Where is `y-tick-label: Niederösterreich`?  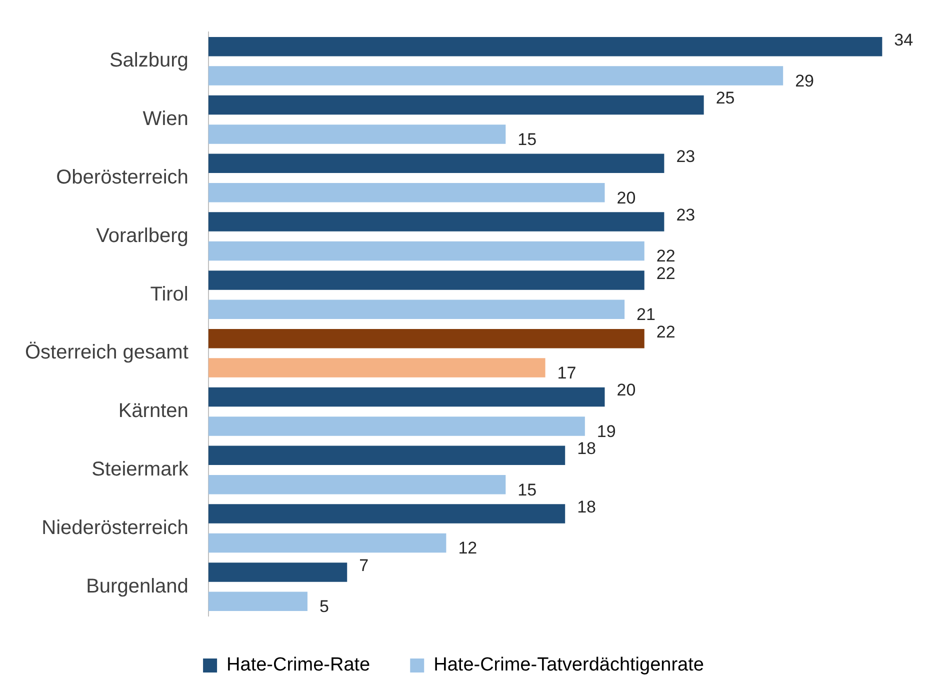
y-tick-label: Niederösterreich is located at coordinates (115, 527).